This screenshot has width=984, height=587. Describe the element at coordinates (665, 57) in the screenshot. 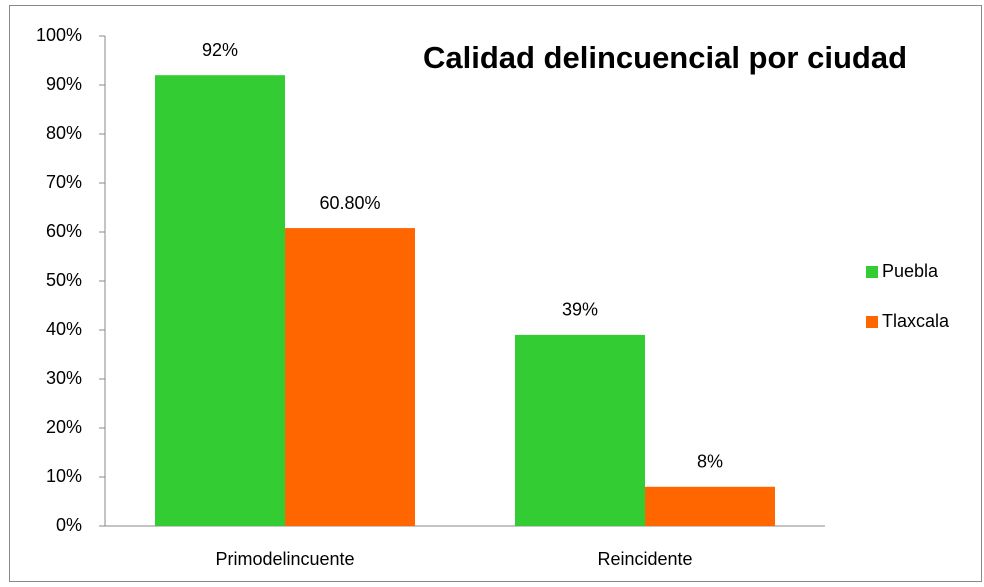

I see `chart-title: Calidad delincuencial por ciudad` at that location.